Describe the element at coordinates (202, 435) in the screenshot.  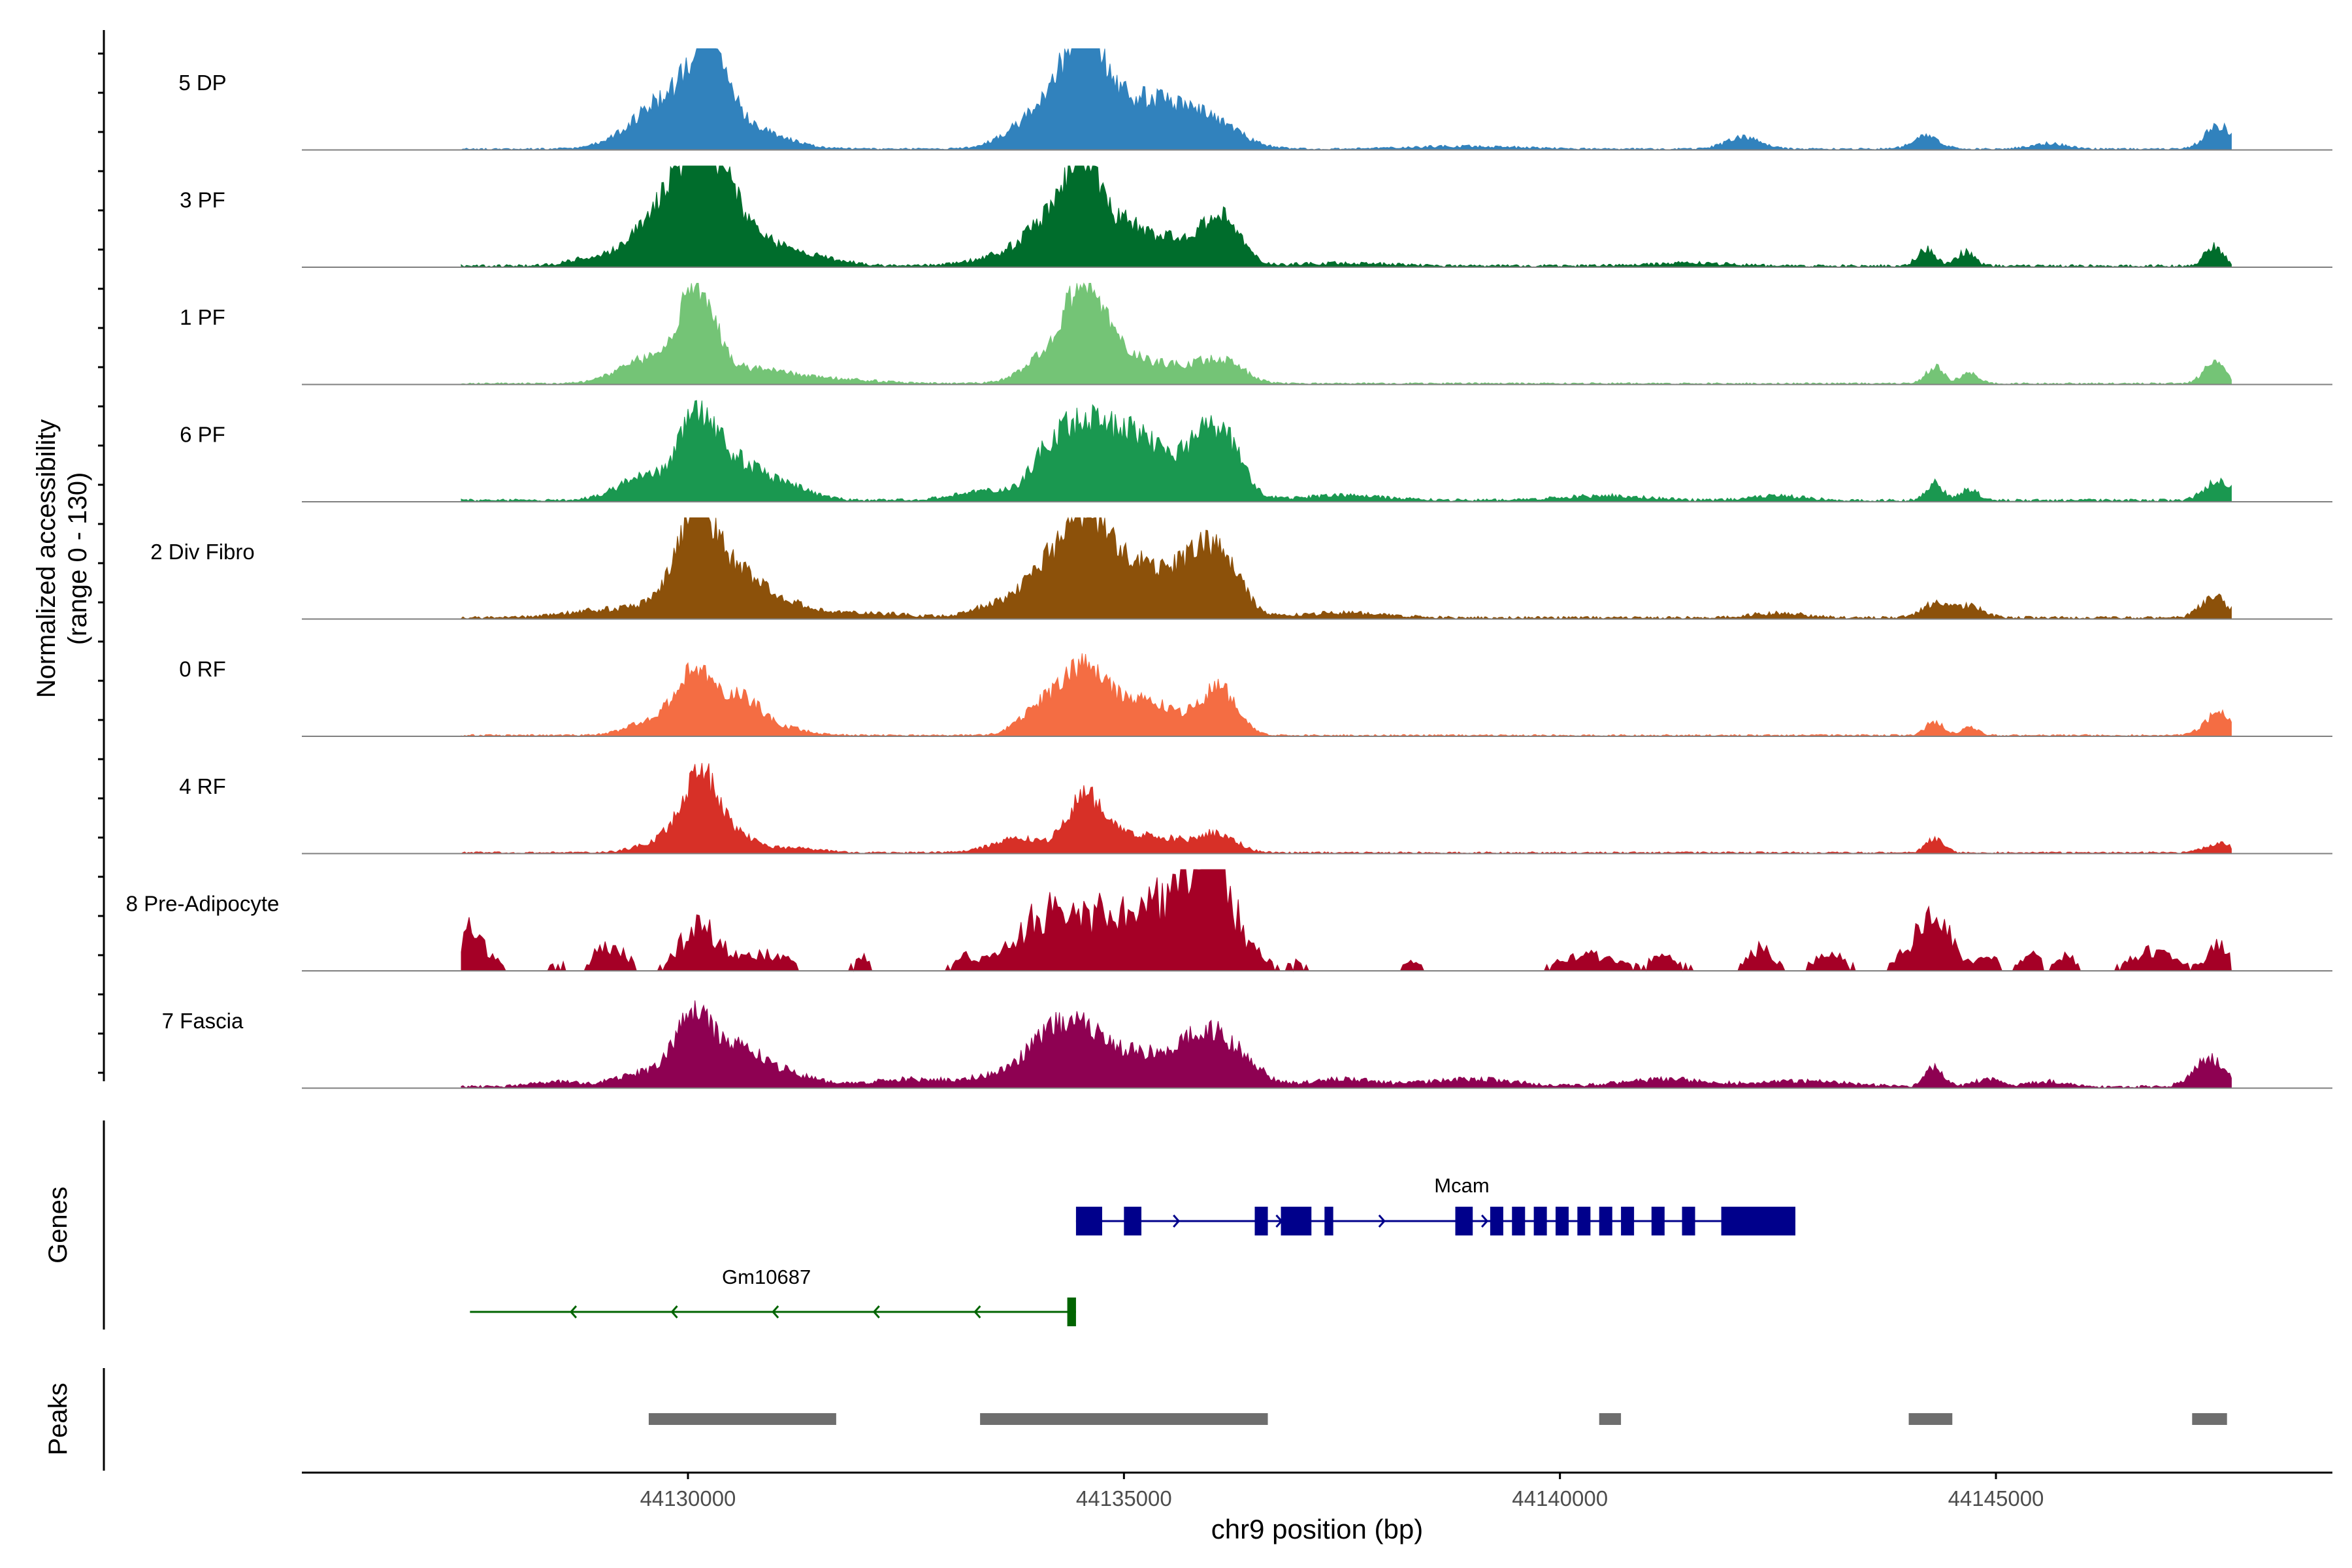
I see `track-label: 6 PF` at that location.